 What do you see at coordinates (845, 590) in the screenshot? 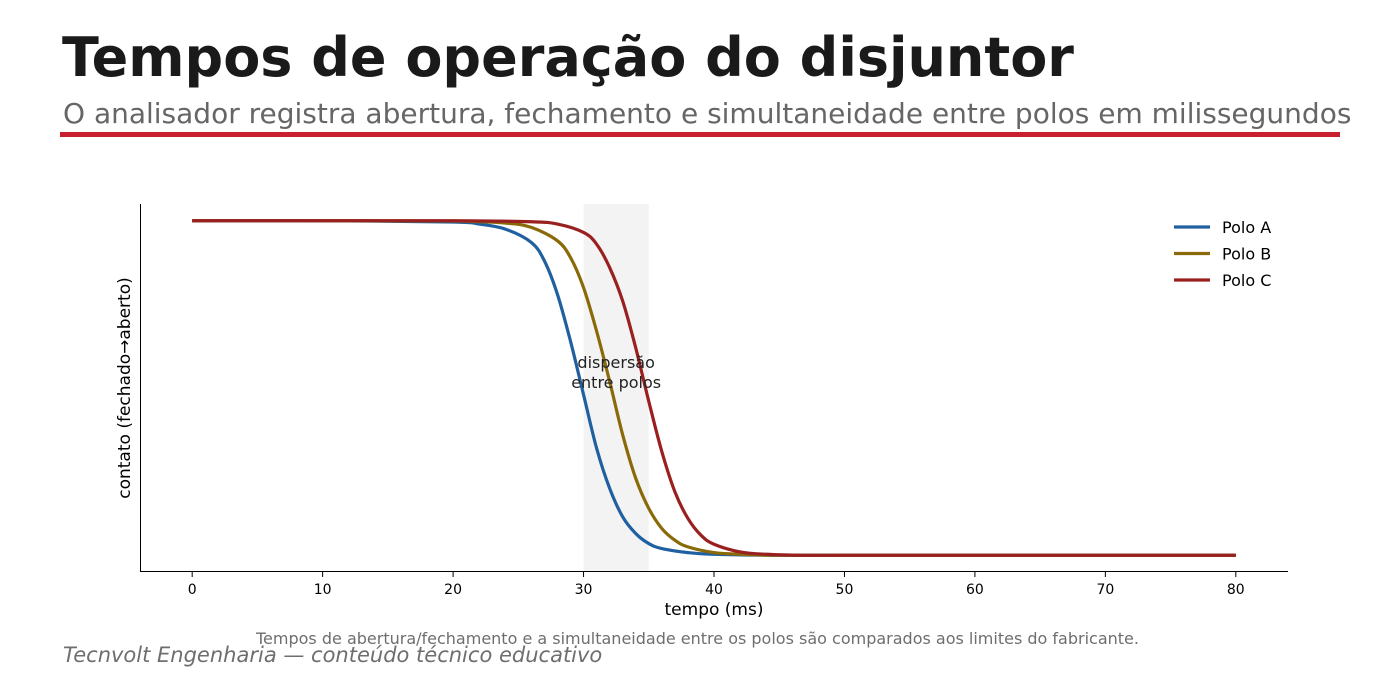
I see `x-tick-label: 50` at bounding box center [845, 590].